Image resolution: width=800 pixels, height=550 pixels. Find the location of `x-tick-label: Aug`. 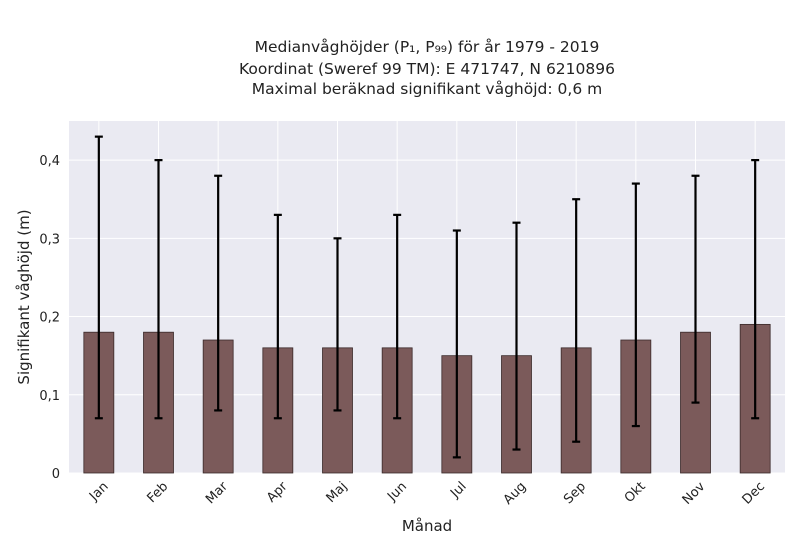

x-tick-label: Aug is located at coordinates (515, 493).